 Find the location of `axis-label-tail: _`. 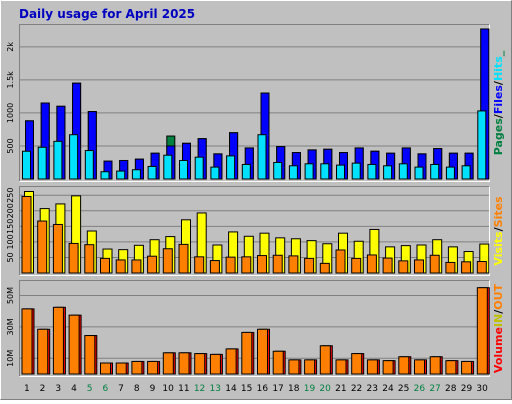

axis-label-tail: _ is located at coordinates (498, 53).